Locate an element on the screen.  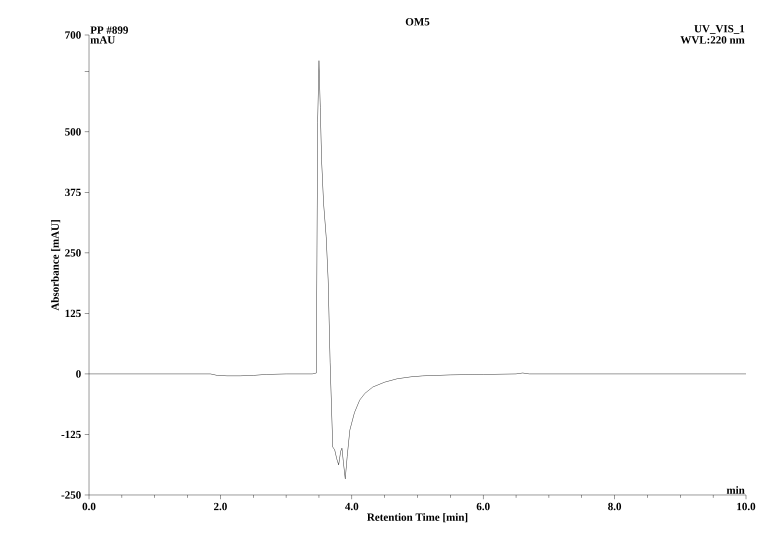
y-tick-label: 125 is located at coordinates (73, 314).